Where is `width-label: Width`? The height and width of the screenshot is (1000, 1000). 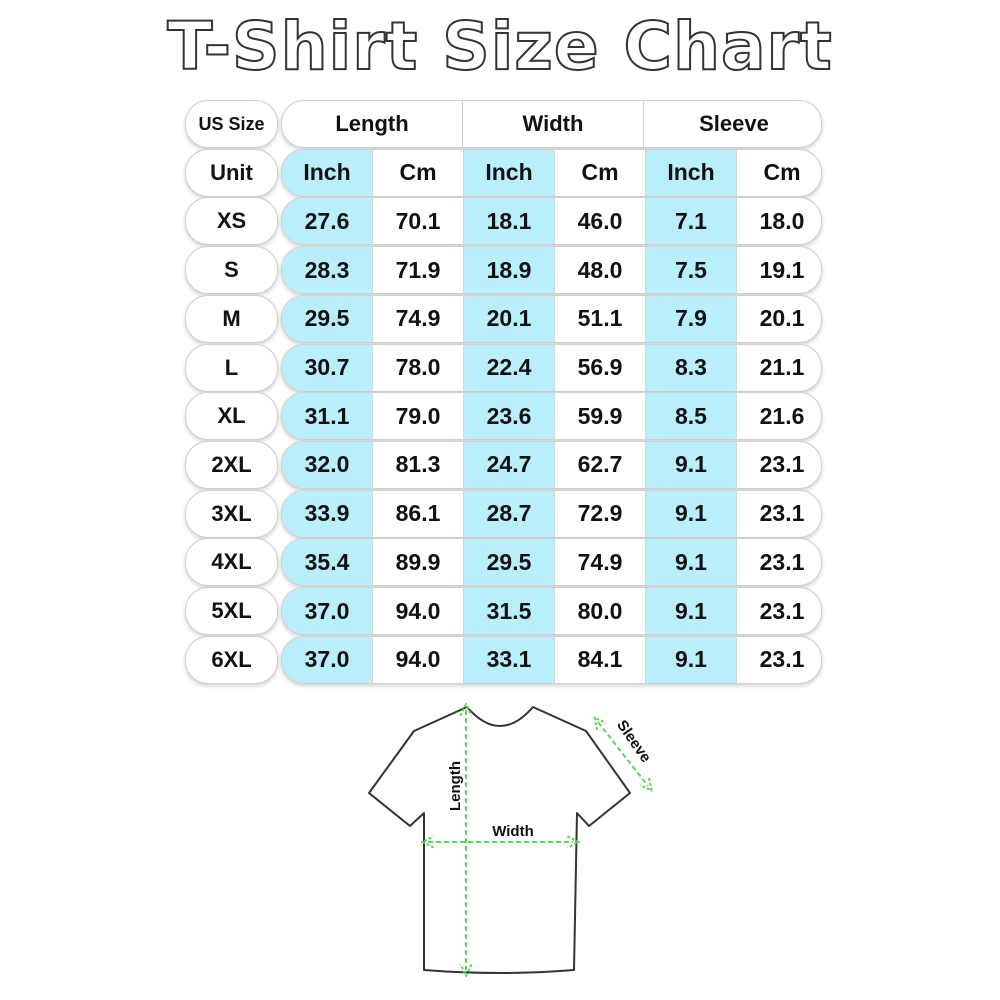 width-label: Width is located at coordinates (513, 831).